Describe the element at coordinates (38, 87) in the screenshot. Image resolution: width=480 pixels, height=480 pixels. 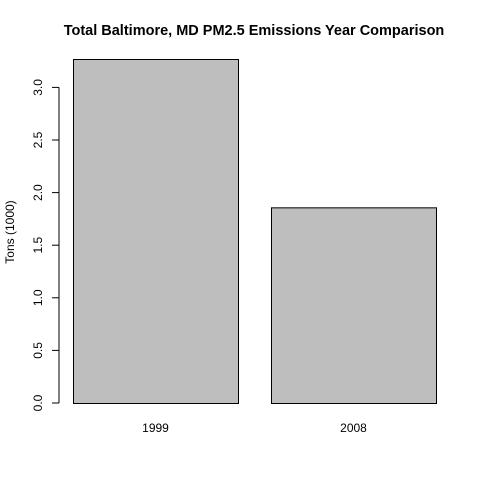
I see `y-tick-label: 3.0` at that location.